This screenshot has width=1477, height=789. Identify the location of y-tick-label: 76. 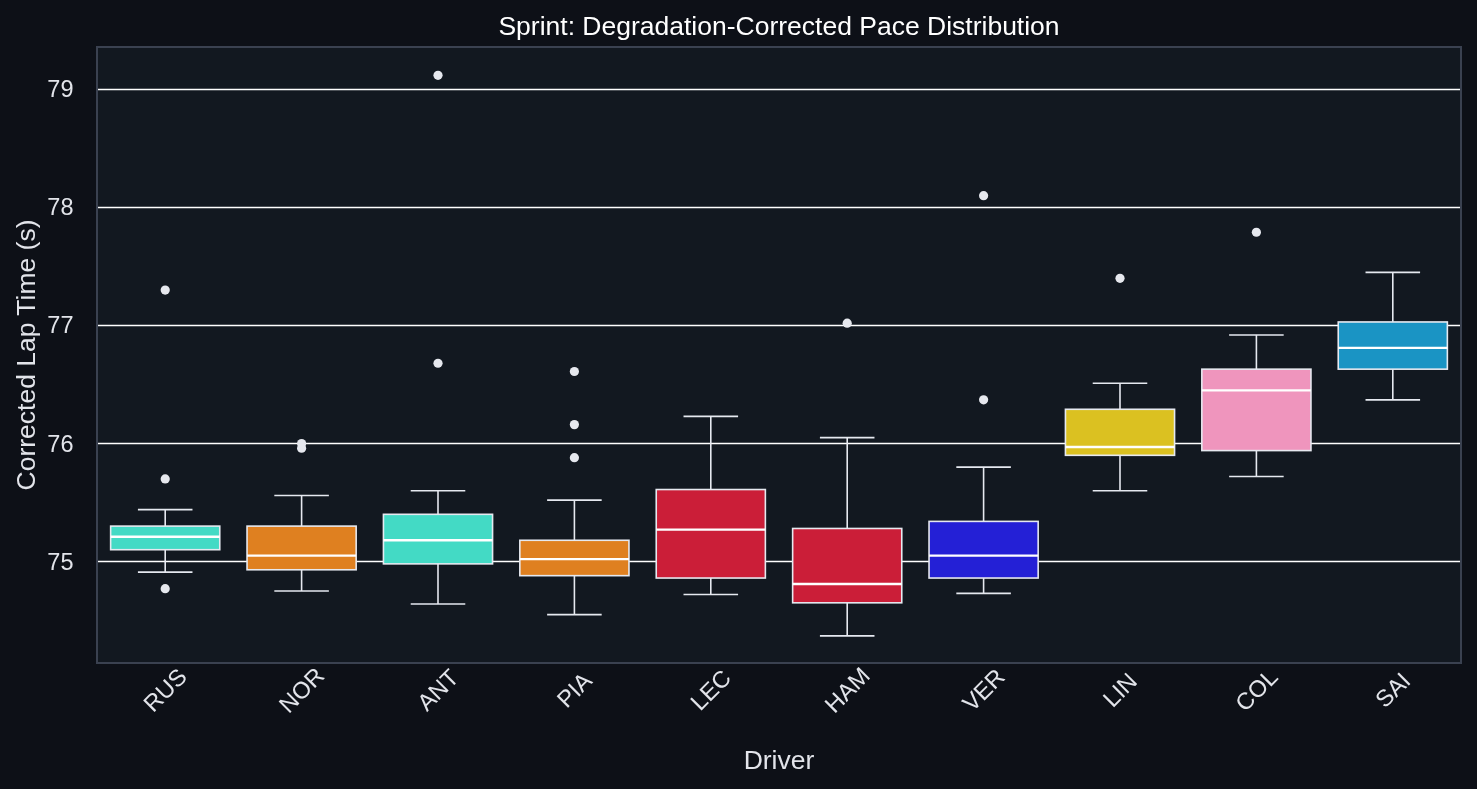
(60, 443).